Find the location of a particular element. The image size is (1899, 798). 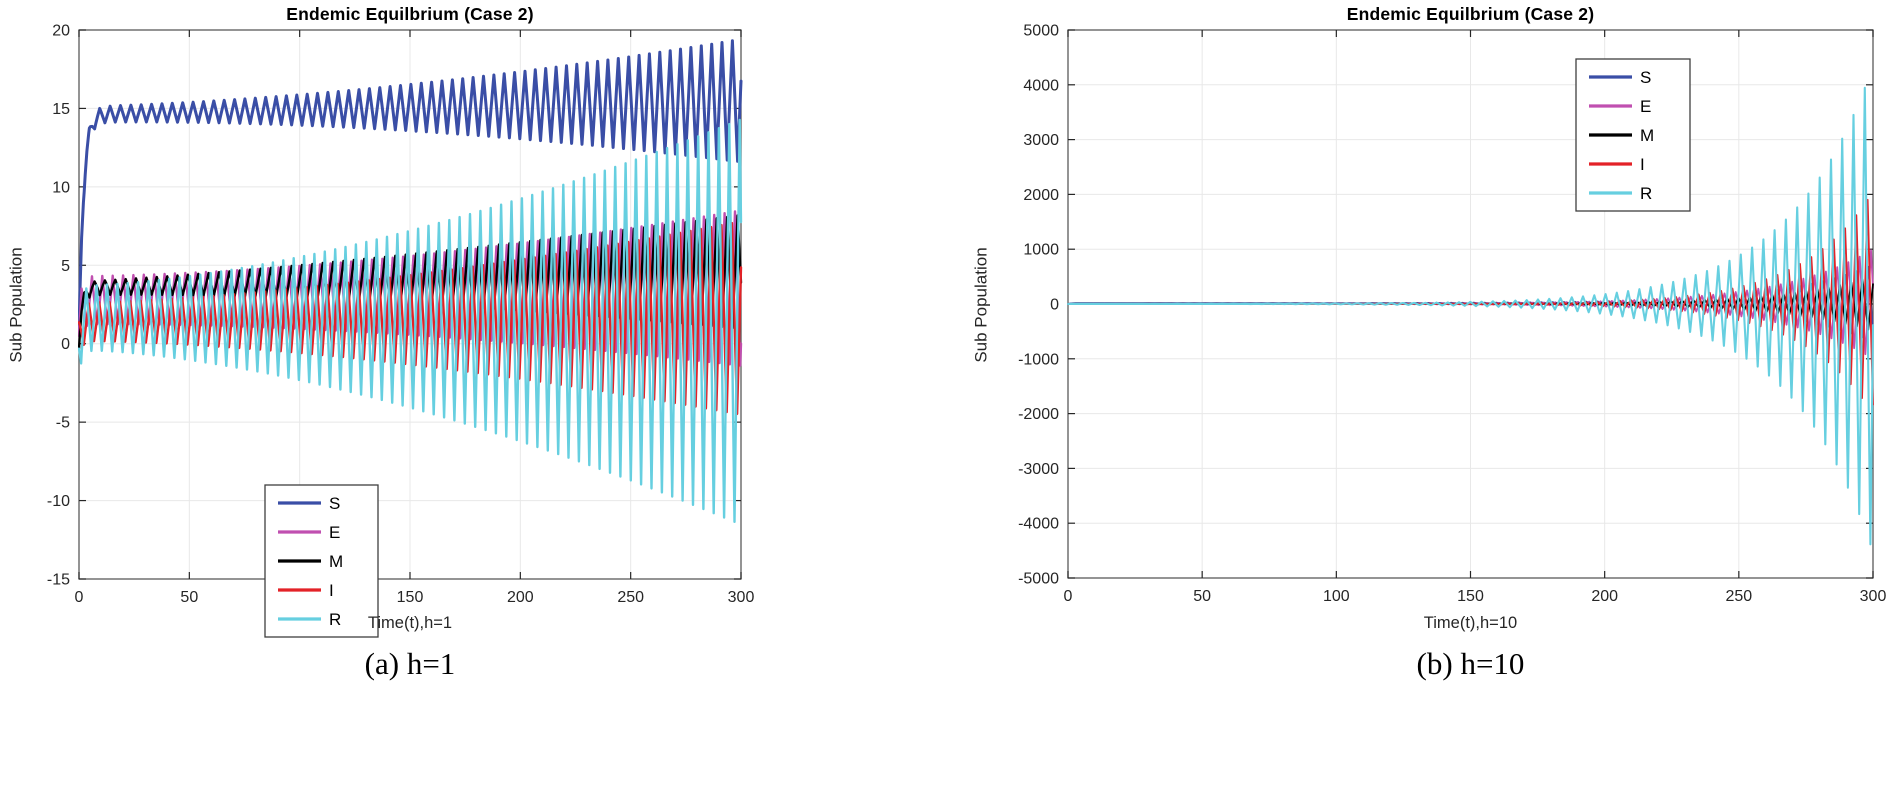

chart-a-caption: (a) h=1 is located at coordinates (410, 663).